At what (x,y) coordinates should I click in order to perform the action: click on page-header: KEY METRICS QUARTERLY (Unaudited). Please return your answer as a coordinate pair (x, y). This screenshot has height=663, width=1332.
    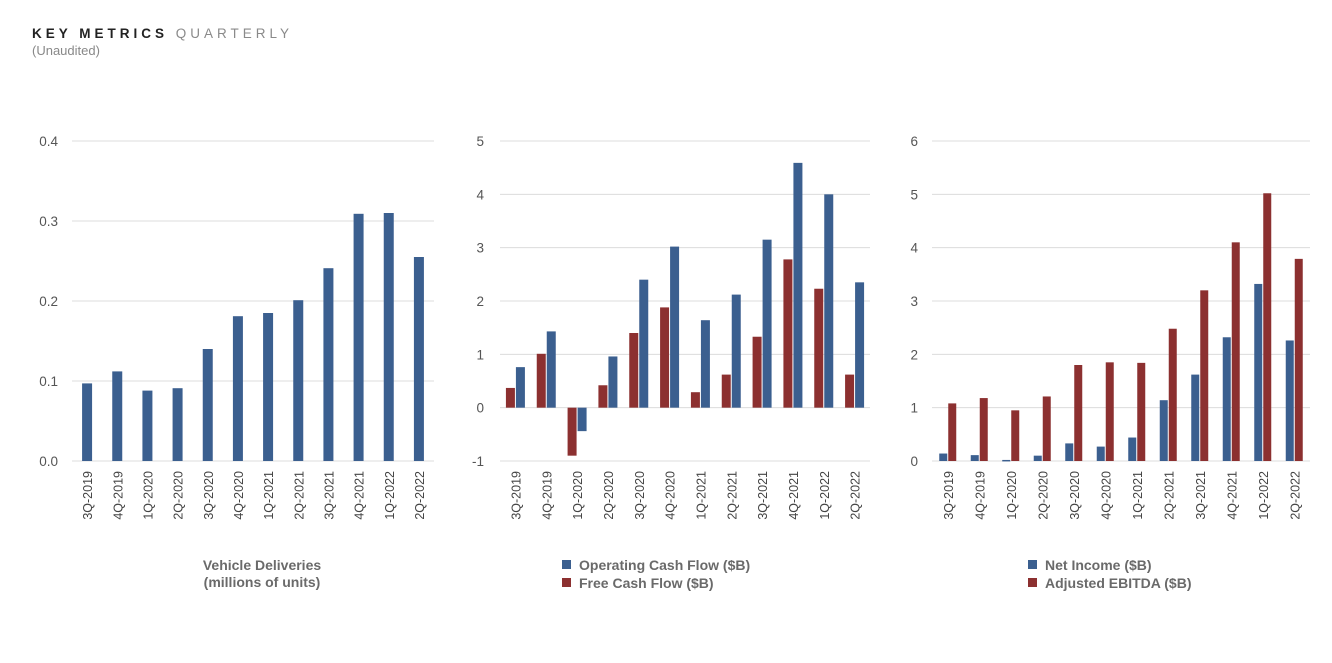
    Looking at the image, I should click on (162, 42).